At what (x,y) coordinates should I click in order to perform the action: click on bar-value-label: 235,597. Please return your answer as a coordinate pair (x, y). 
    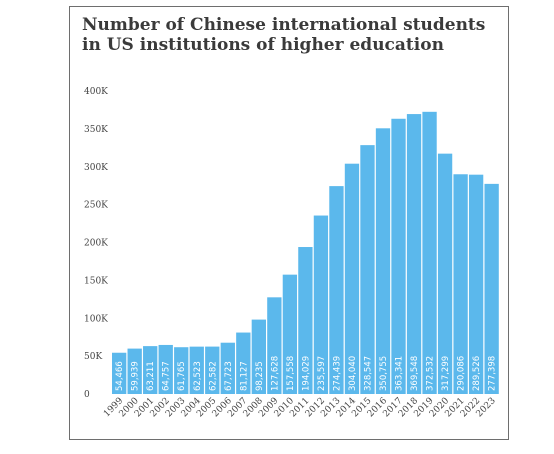
    Looking at the image, I should click on (322, 373).